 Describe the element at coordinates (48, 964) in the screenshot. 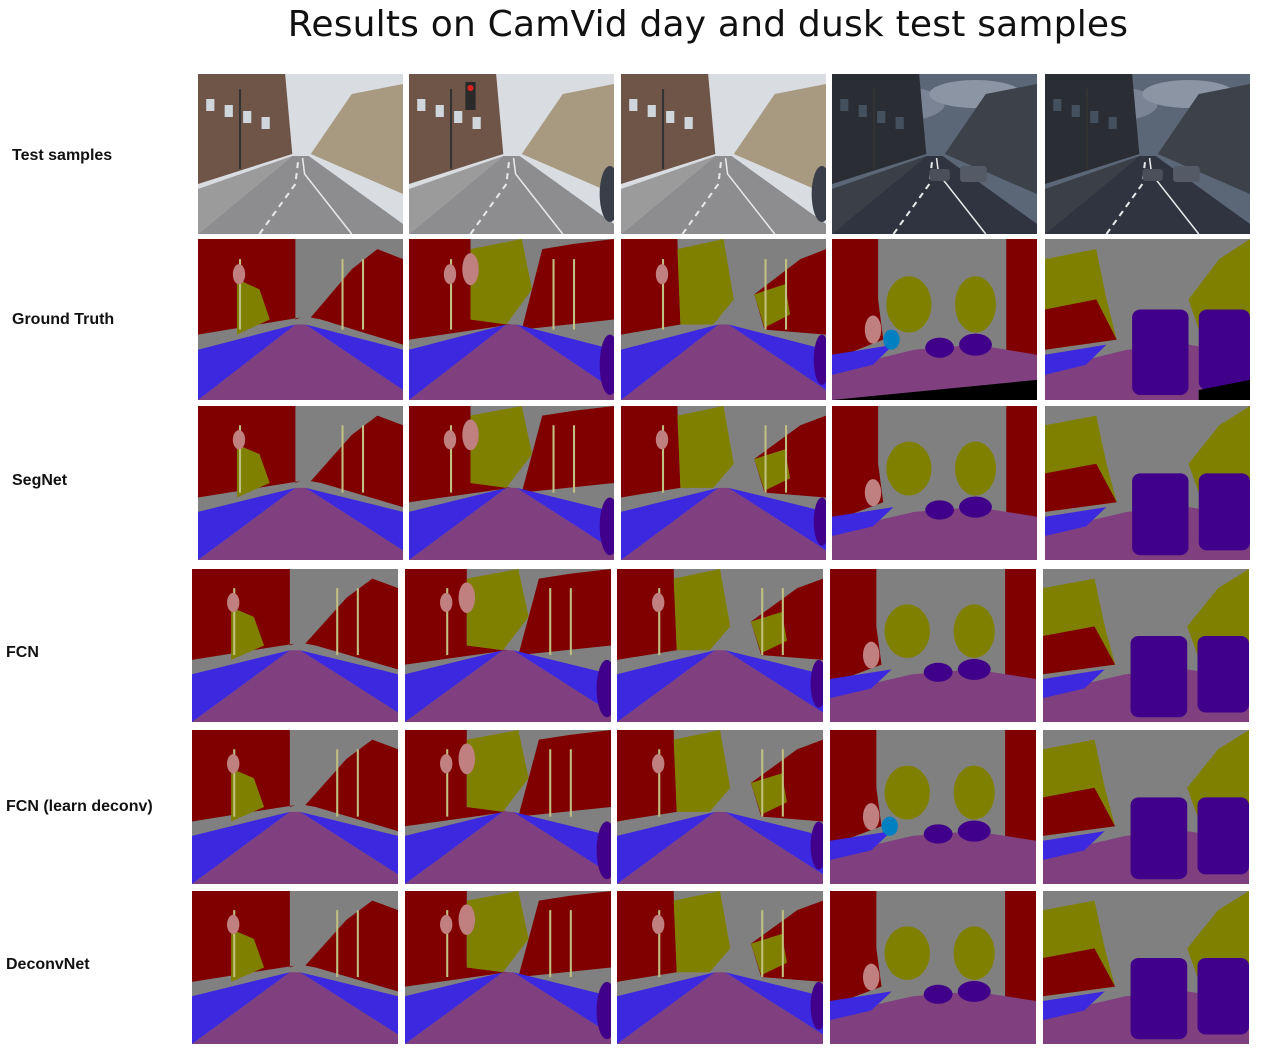

I see `row-label-deconvnet: DeconvNet` at that location.